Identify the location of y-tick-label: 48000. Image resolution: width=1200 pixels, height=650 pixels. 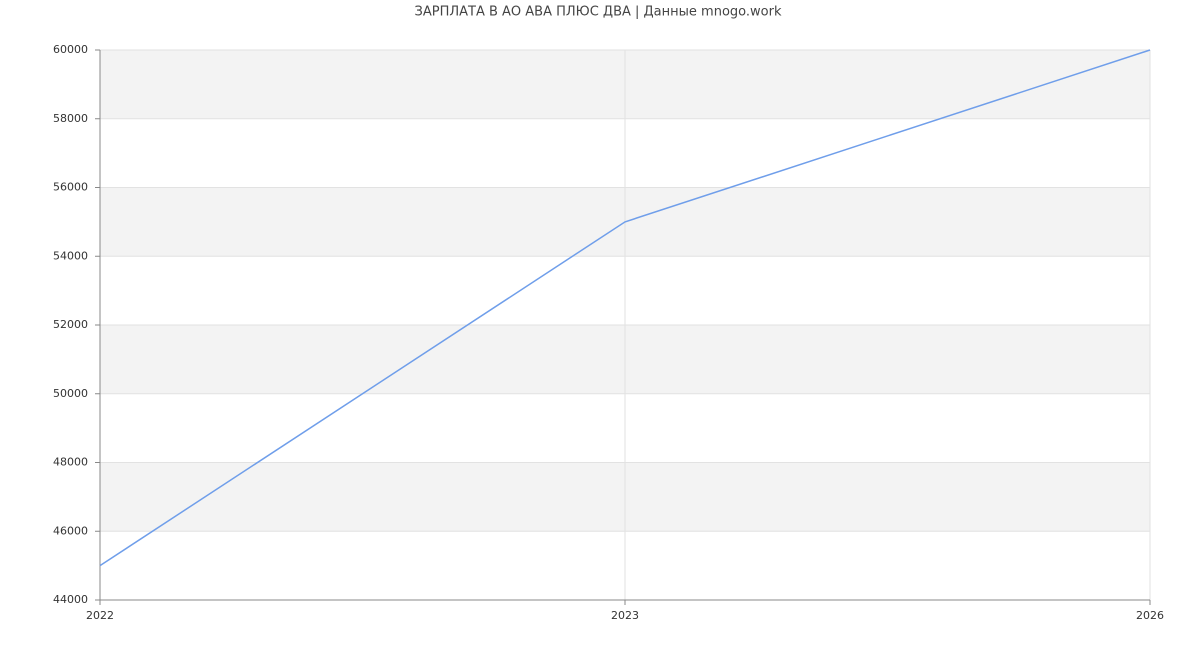
(70, 462).